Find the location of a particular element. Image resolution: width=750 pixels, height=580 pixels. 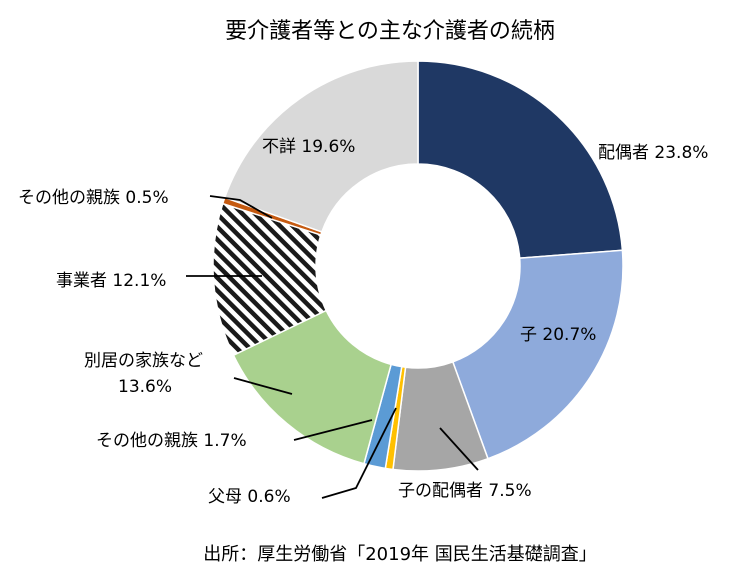

label-unknown: 不詳 19.6% is located at coordinates (308, 147).